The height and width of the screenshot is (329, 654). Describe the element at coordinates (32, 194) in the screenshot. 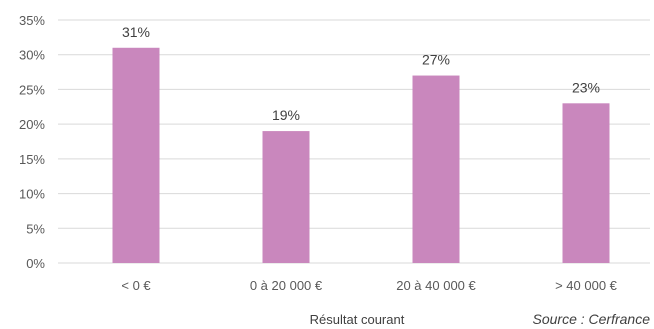

I see `y-tick-label: 10%` at that location.